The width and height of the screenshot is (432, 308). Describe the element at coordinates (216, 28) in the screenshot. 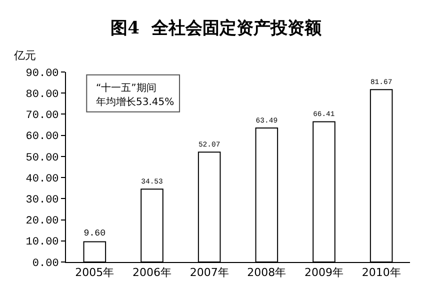

I see `chart-title: 图4 全社会固定资产投资额` at that location.